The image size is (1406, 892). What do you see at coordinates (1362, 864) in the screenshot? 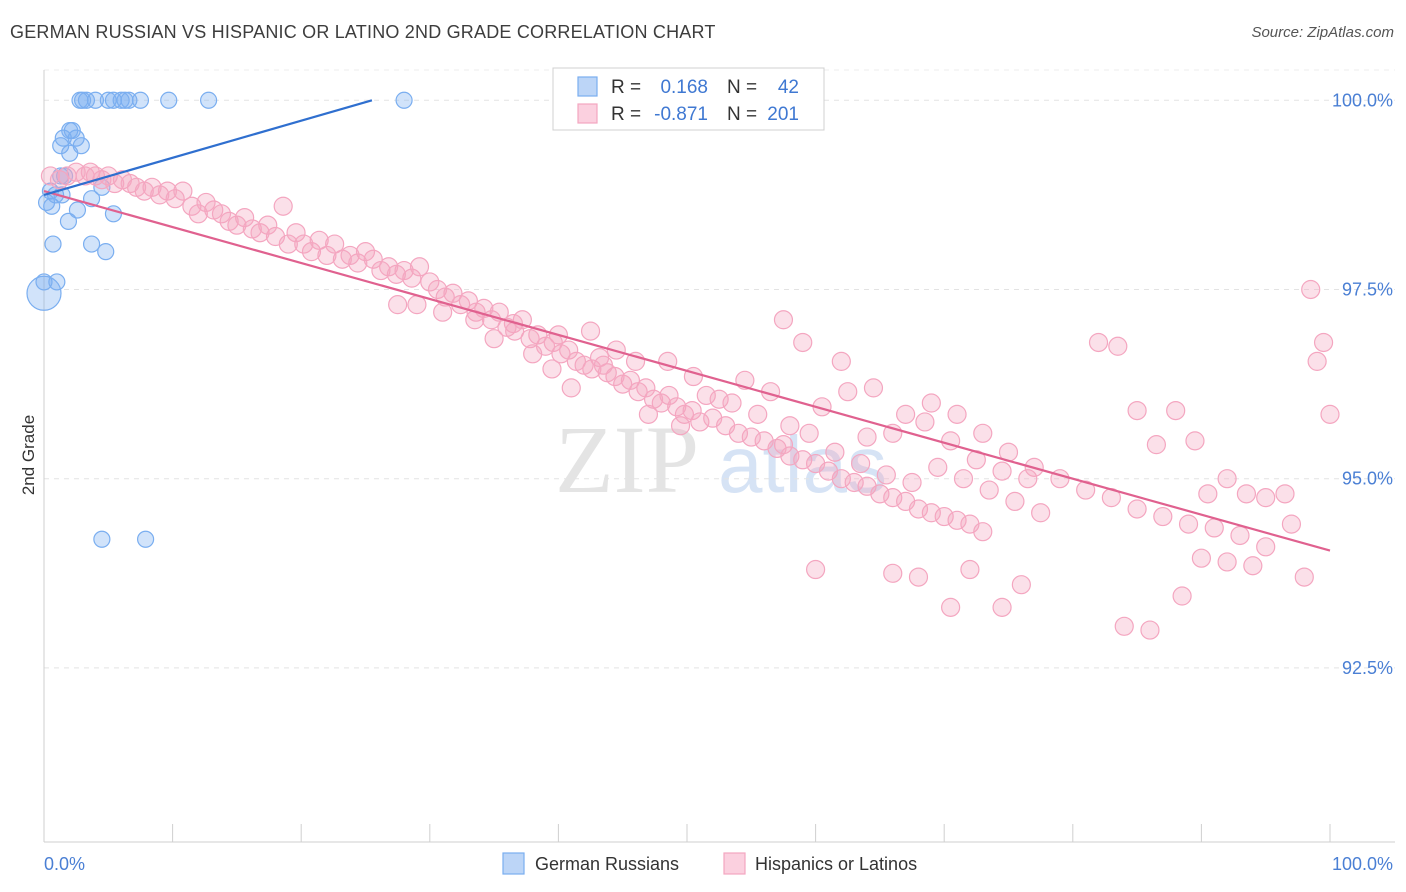
I see `x-tick-label-max: 100.0%` at bounding box center [1362, 864].